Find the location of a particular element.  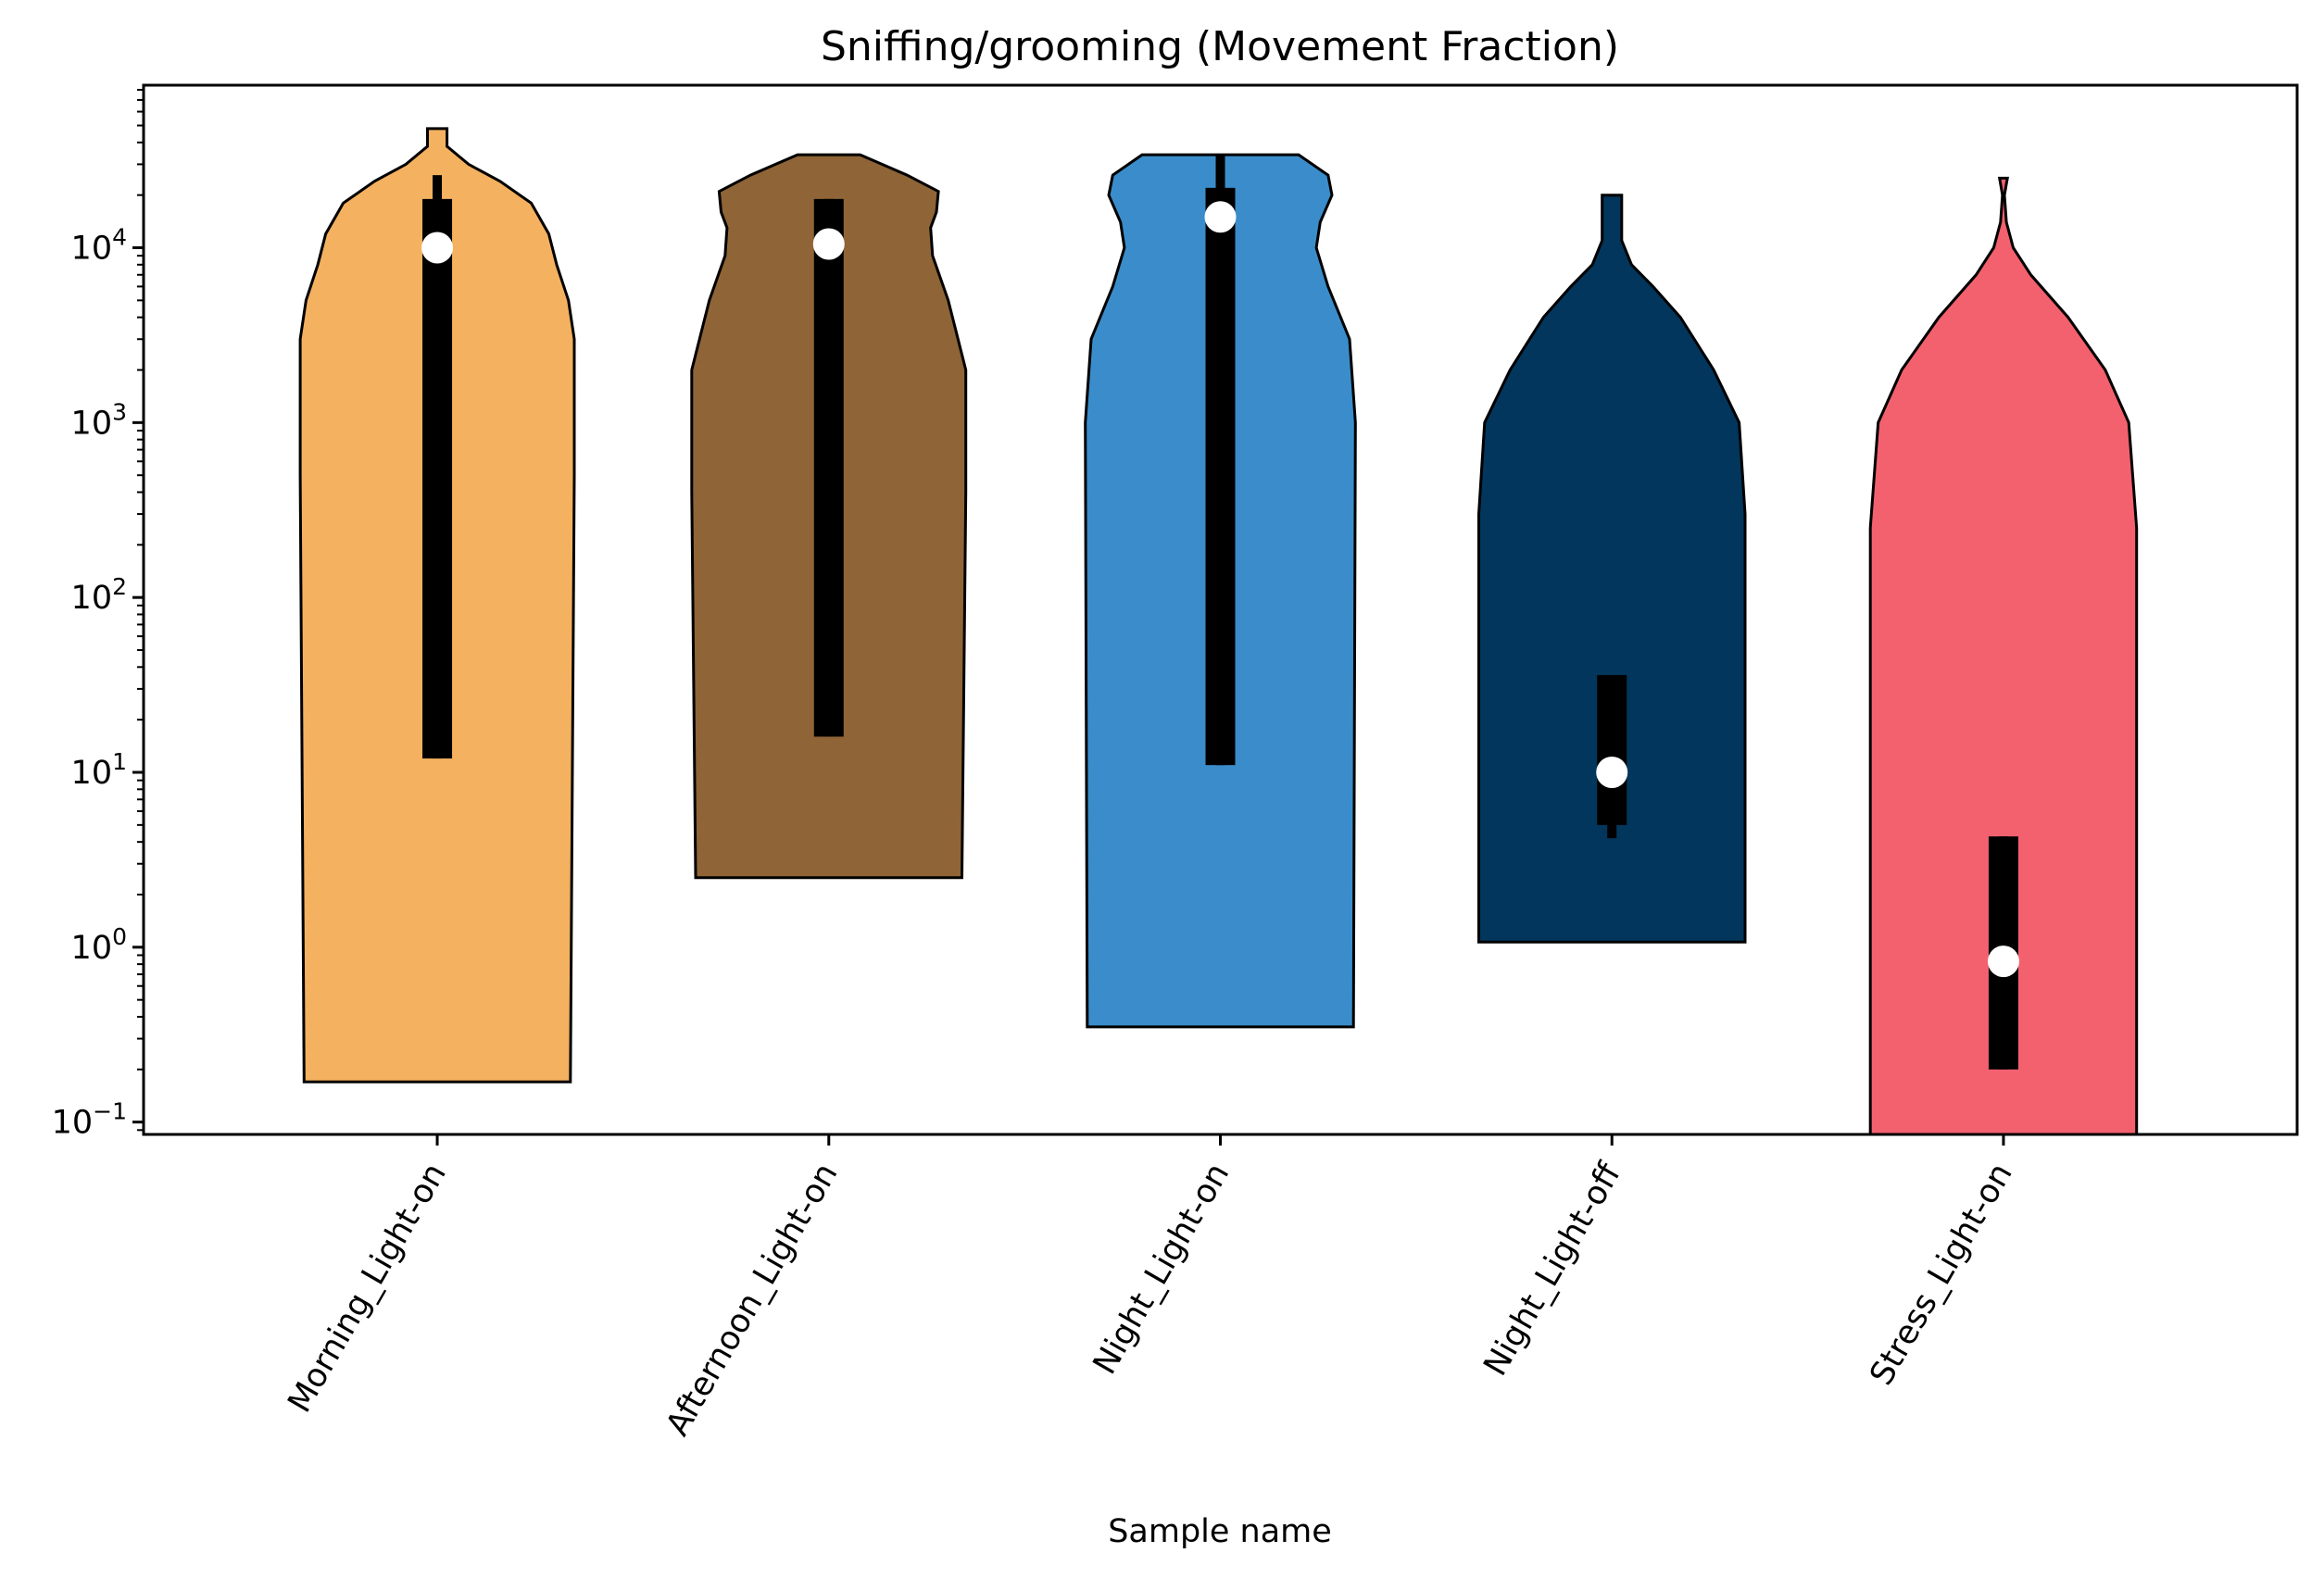

y-tick-label: 10² is located at coordinates (99, 595).